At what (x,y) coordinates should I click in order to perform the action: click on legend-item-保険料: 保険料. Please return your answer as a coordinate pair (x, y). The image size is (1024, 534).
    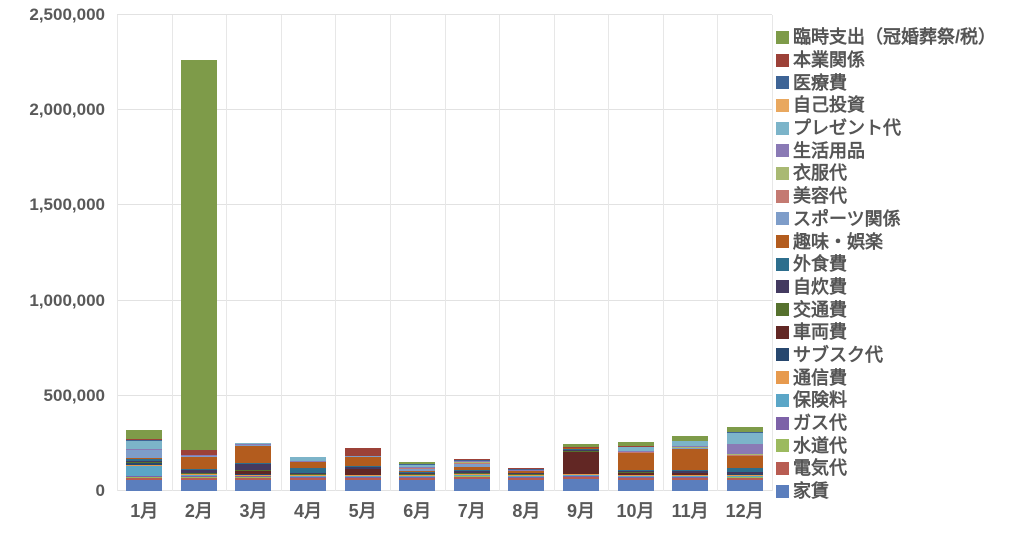
    Looking at the image, I should click on (886, 400).